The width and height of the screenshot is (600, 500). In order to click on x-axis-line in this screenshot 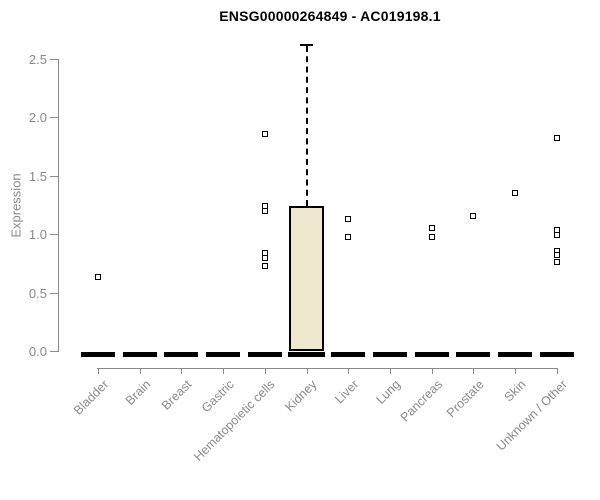, I will do `click(327, 369)`.